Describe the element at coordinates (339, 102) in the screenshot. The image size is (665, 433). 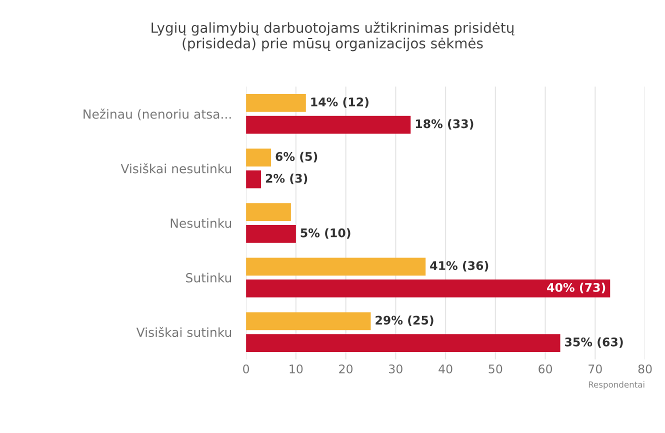
I see `data-label: 14% (12)` at that location.